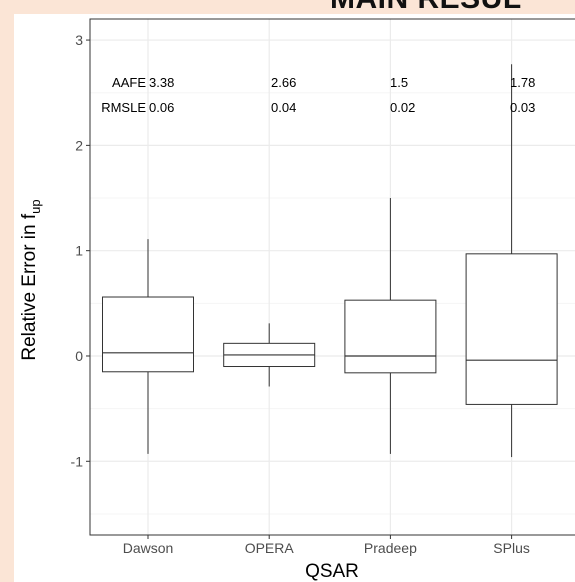 The image size is (575, 582). What do you see at coordinates (161, 107) in the screenshot?
I see `annotation-rmsle-value: 0.06` at bounding box center [161, 107].